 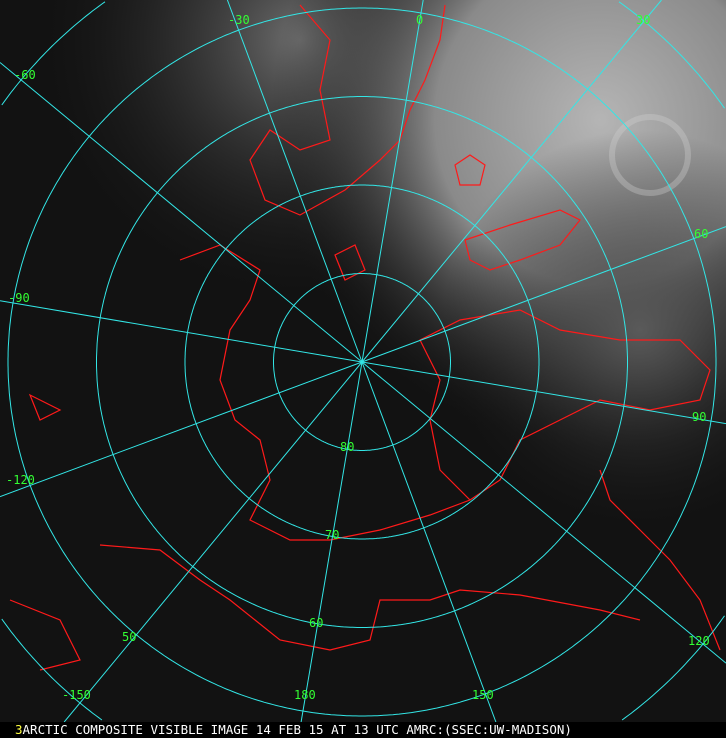 I want to click on meridian-label: -120, so click(x=20, y=480).